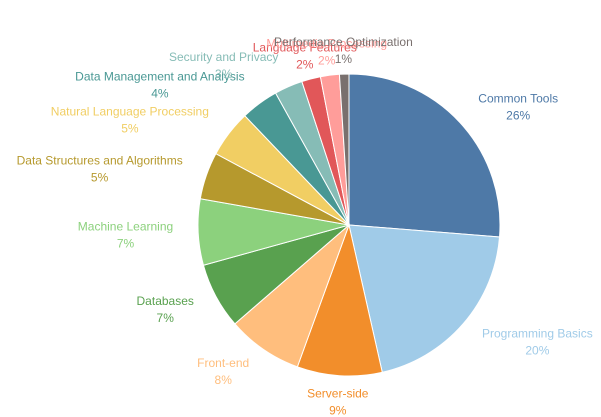 This screenshot has width=601, height=417. I want to click on slice-name: Server-side, so click(338, 394).